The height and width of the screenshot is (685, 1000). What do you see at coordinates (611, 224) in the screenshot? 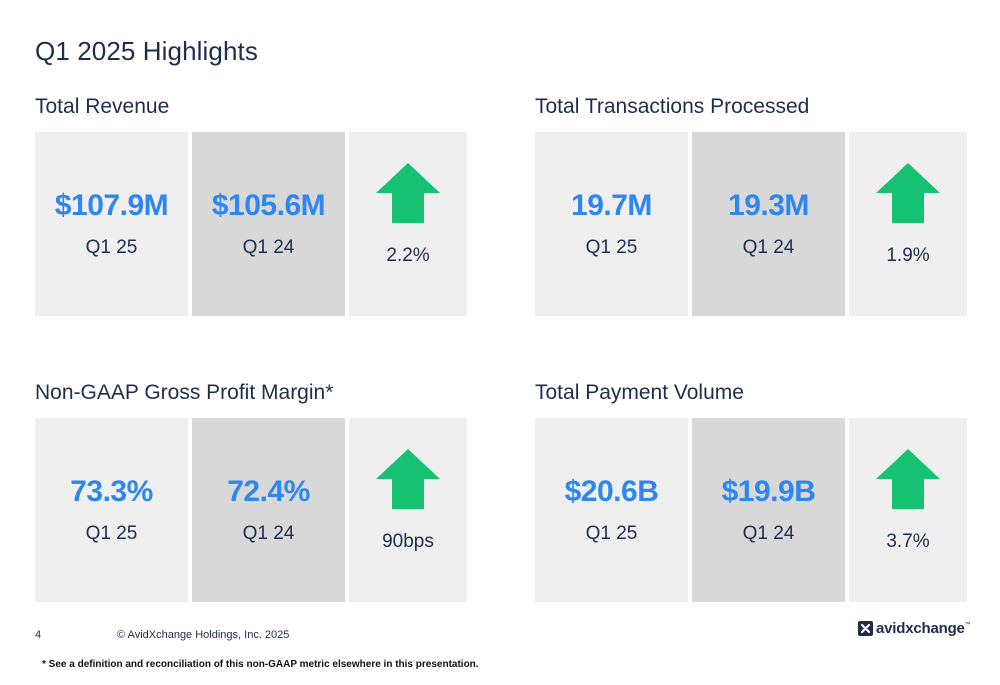
I see `current-period-tile: 19.7M Q1 25` at bounding box center [611, 224].